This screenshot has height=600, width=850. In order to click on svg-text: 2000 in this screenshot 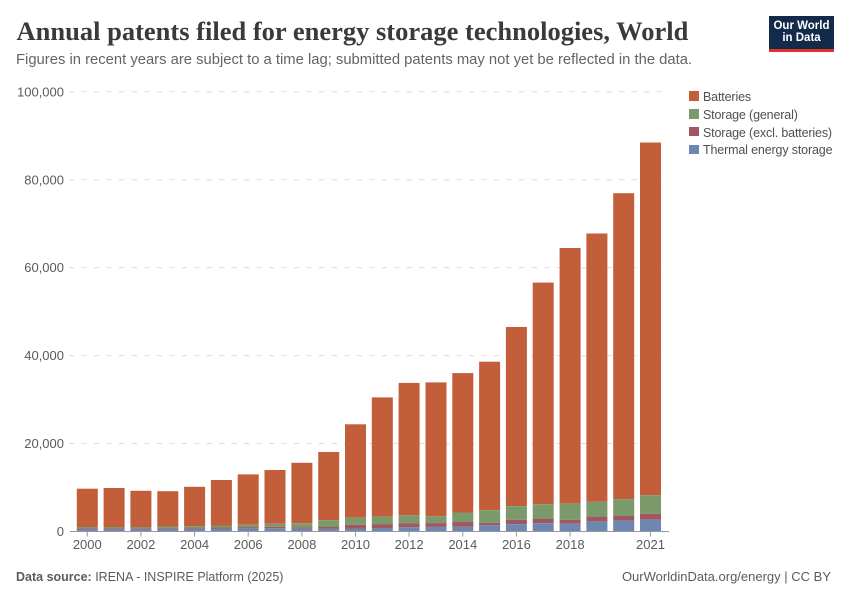, I will do `click(87, 544)`.